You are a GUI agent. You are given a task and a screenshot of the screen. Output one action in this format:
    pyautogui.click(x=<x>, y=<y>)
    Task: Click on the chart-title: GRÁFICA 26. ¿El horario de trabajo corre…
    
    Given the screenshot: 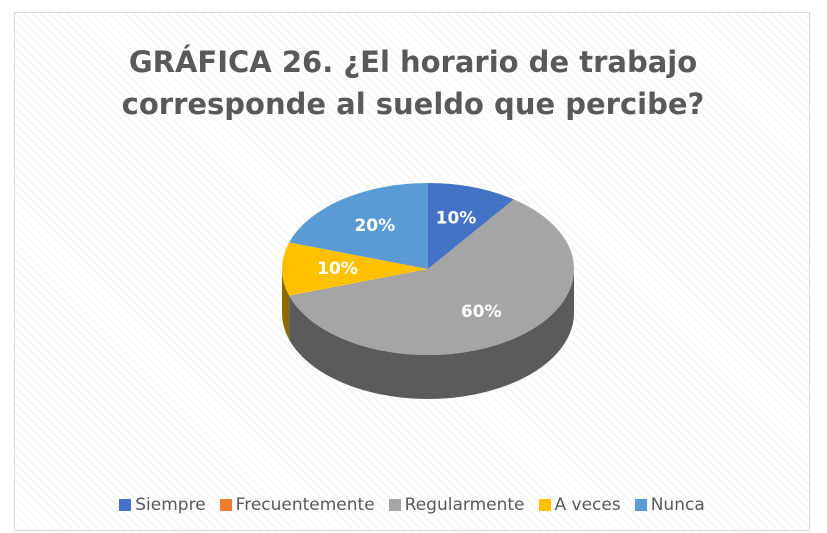 What is the action you would take?
    pyautogui.click(x=413, y=83)
    